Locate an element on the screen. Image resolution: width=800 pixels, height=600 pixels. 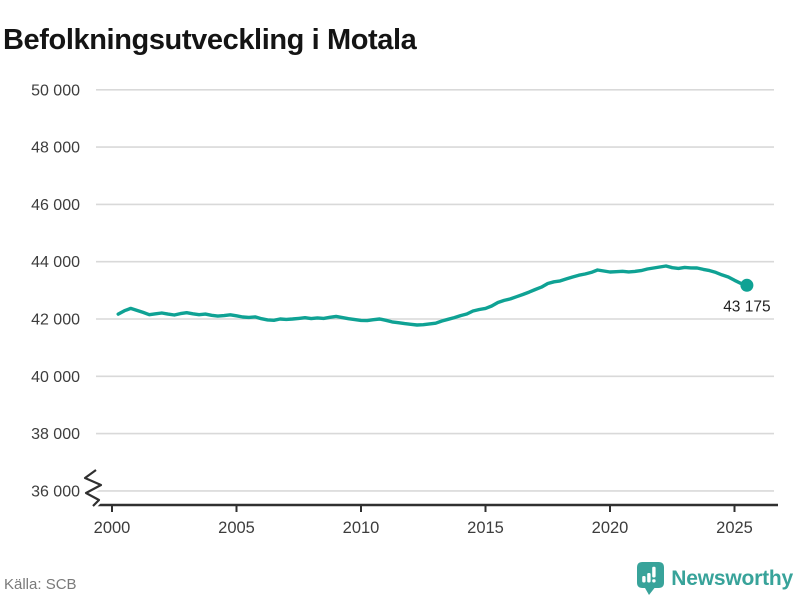
y-axis-tick-label: 42 000 is located at coordinates (55, 320).